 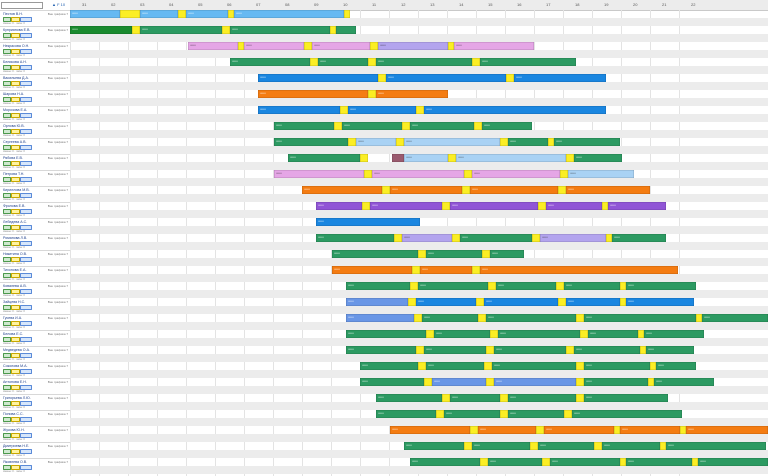 What do you see at coordinates (14, 174) in the screenshot?
I see `employee-name: Петрова Т.Н.` at bounding box center [14, 174].